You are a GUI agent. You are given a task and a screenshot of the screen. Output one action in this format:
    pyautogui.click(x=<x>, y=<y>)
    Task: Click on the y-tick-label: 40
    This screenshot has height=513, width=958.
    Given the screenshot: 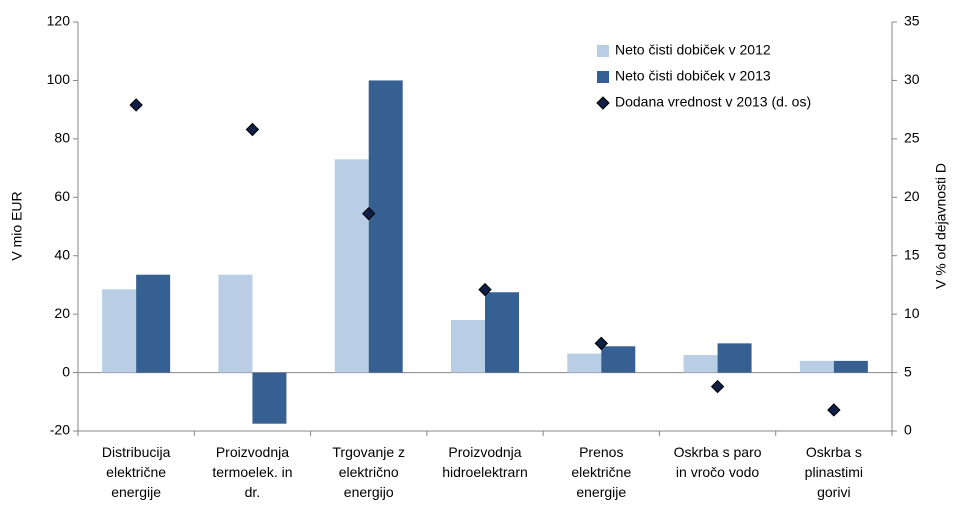 What is the action you would take?
    pyautogui.click(x=62, y=254)
    